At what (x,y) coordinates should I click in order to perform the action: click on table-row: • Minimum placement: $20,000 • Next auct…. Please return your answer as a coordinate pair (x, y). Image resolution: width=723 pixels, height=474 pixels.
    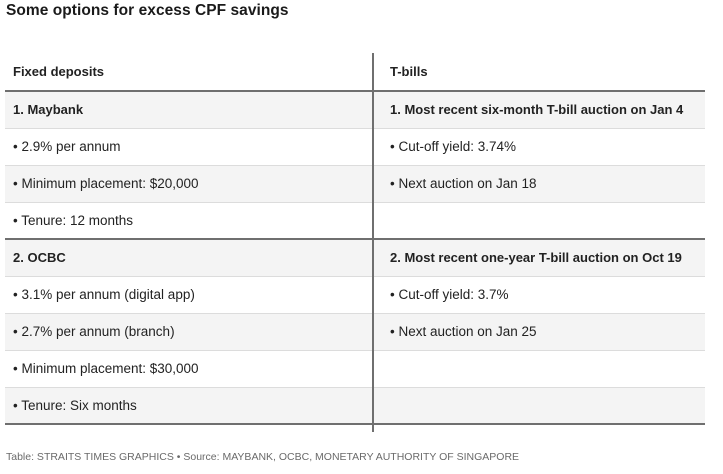
    Looking at the image, I should click on (355, 184).